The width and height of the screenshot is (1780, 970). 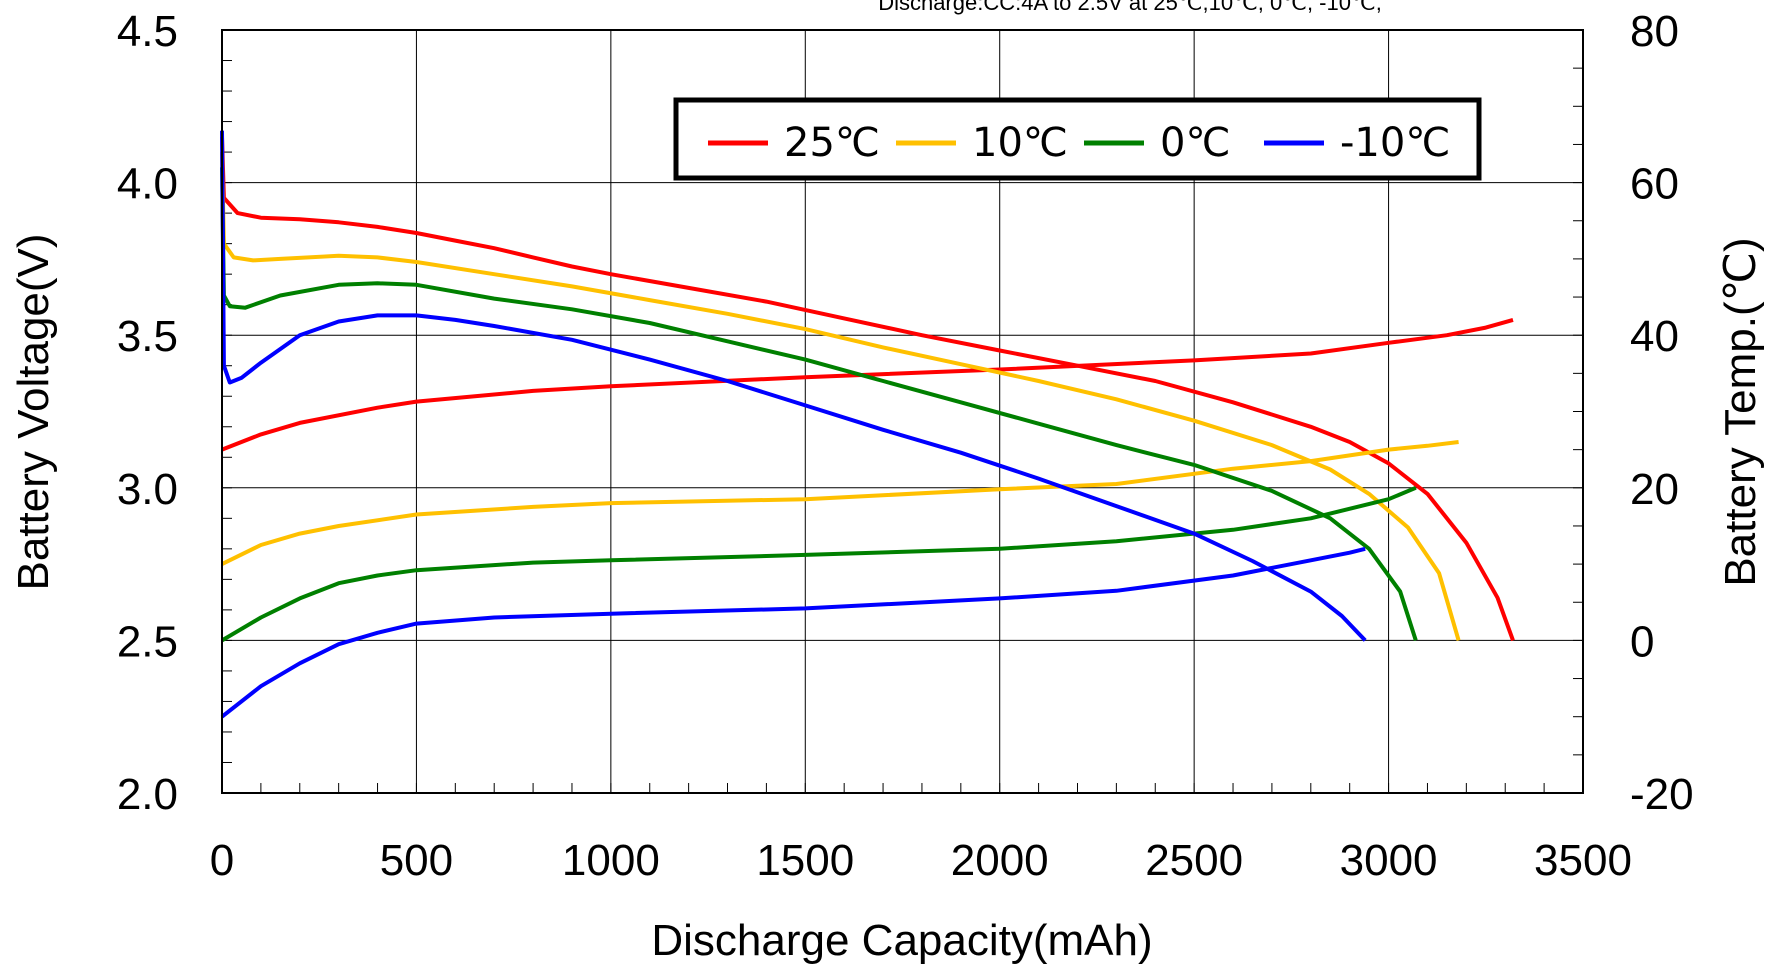 I want to click on y2-tick-label: 60, so click(x=1654, y=184).